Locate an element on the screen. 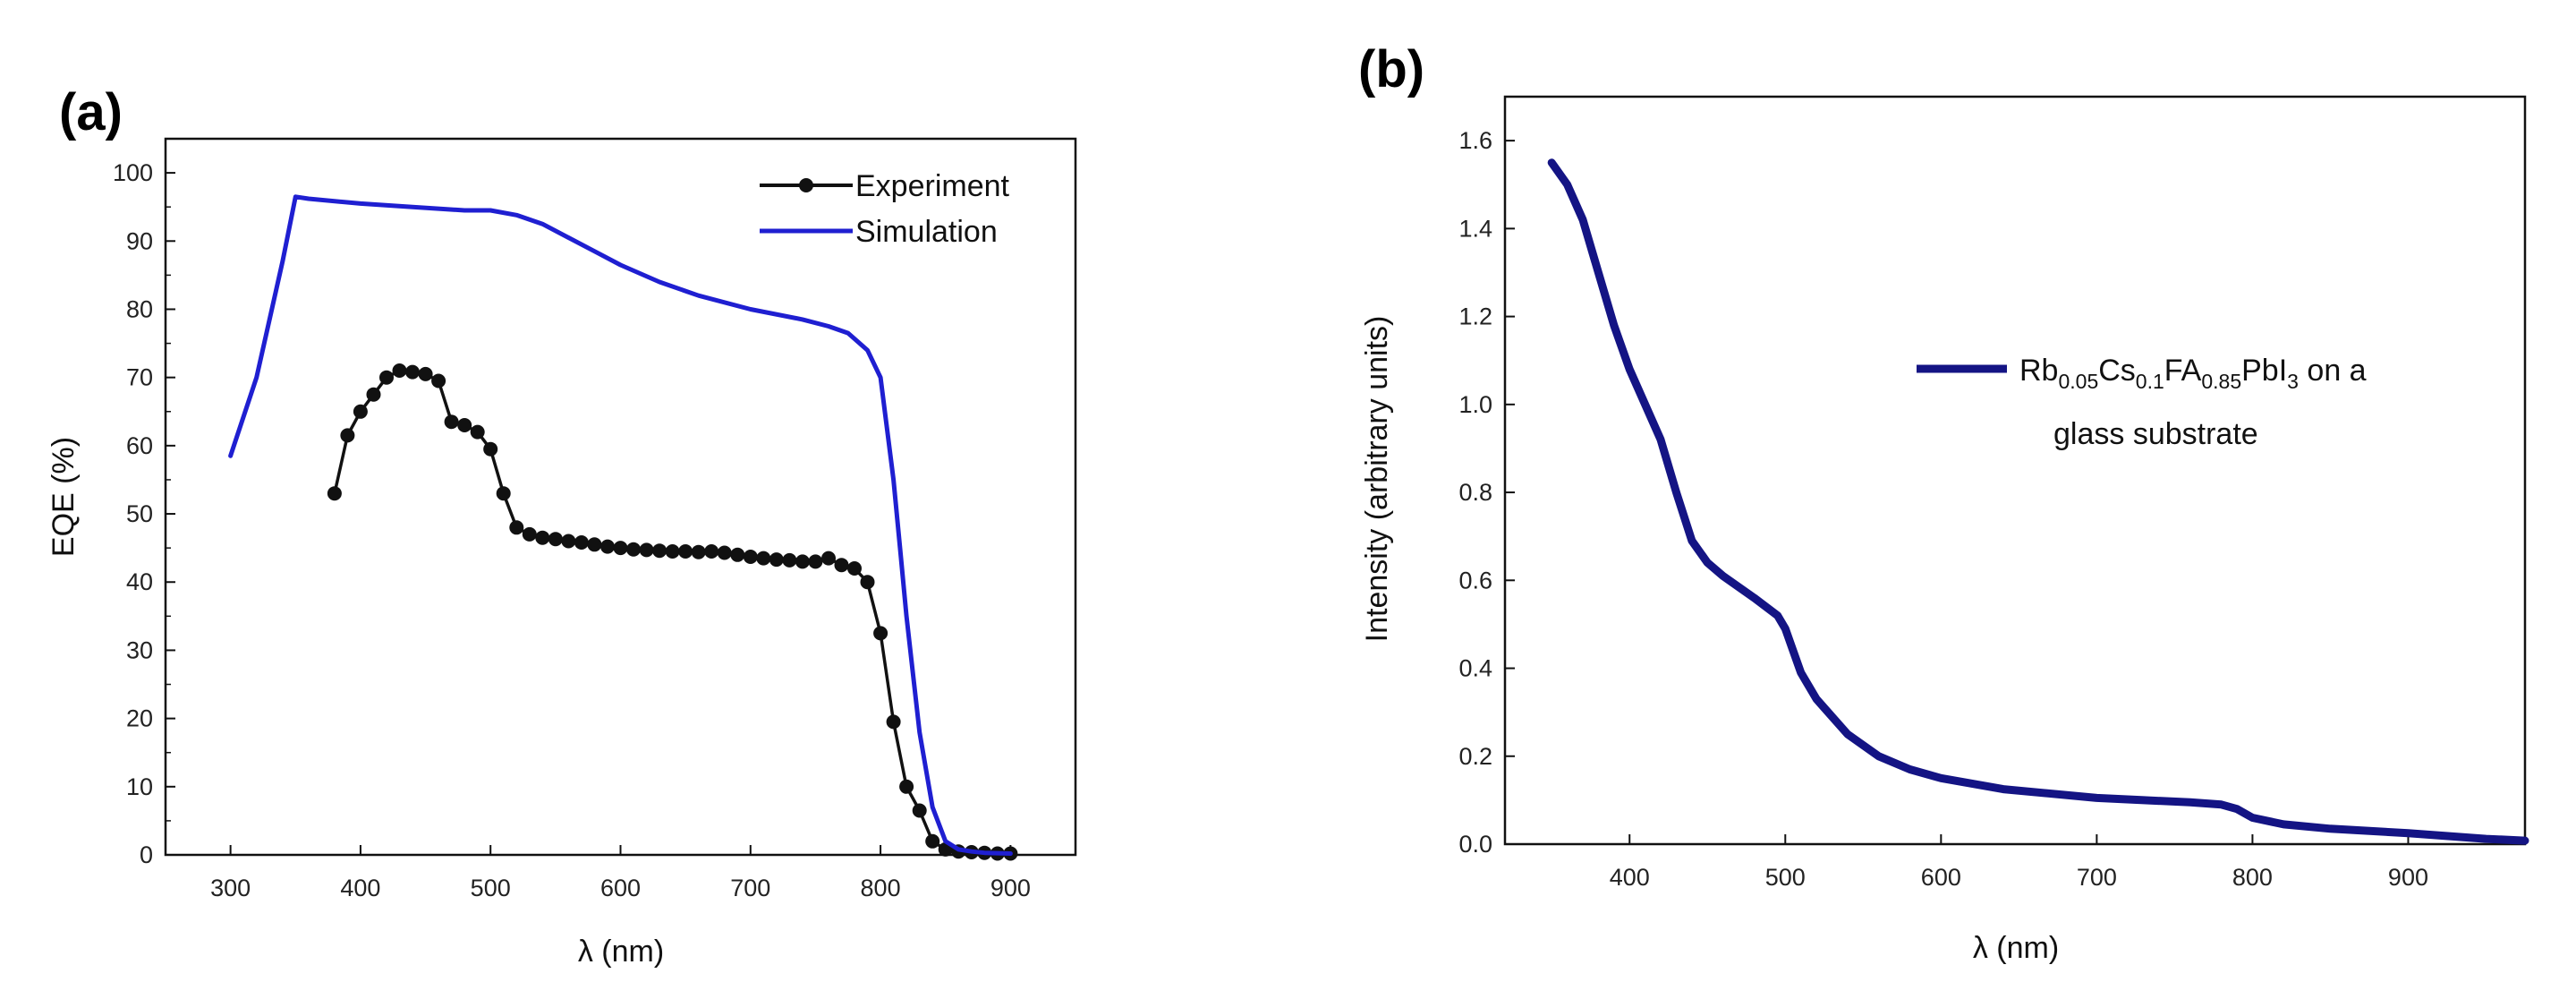  legend-simulation-label: Simulation is located at coordinates (926, 232).